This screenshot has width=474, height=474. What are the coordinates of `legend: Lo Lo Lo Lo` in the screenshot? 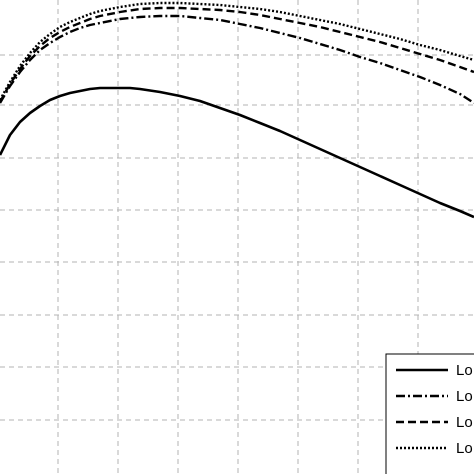 It's located at (429, 413).